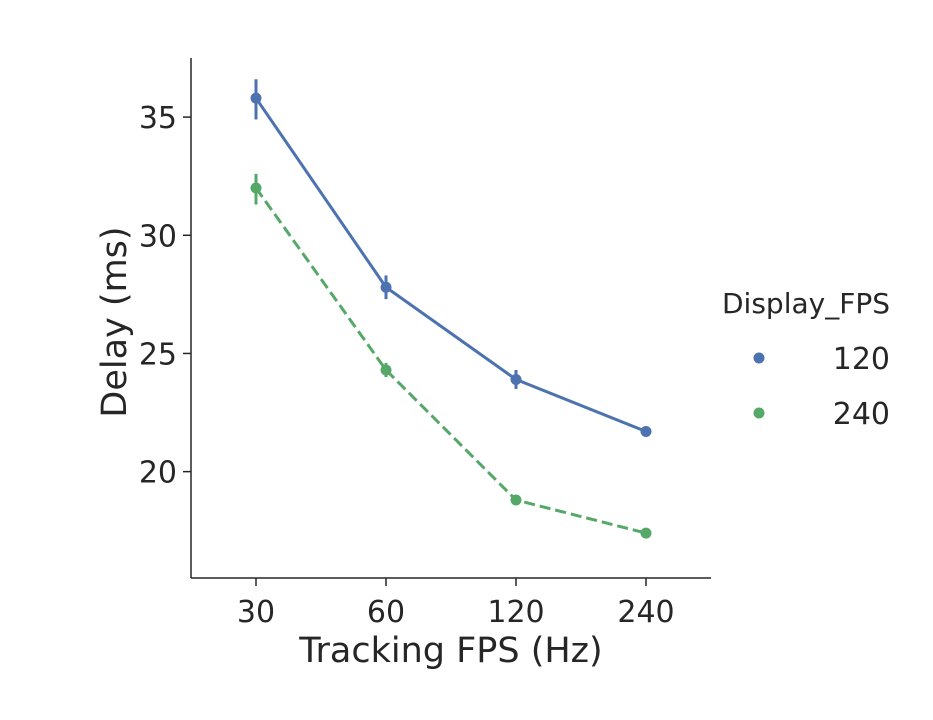 The height and width of the screenshot is (720, 933). I want to click on x-axis-title: Tracking FPS (Hz), so click(450, 651).